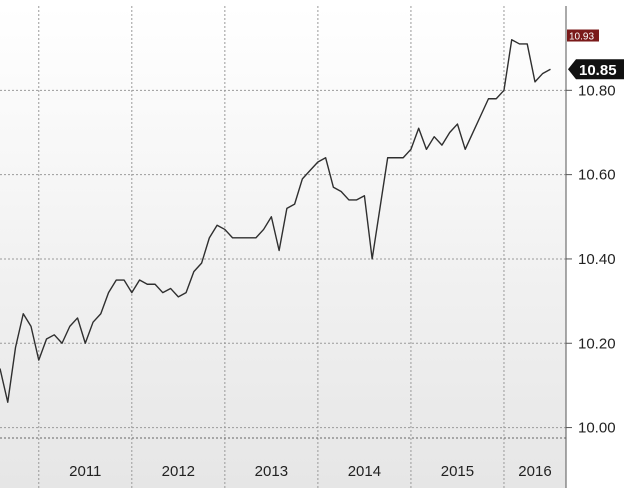  What do you see at coordinates (25, 19) in the screenshot?
I see `line-chart-icon` at bounding box center [25, 19].